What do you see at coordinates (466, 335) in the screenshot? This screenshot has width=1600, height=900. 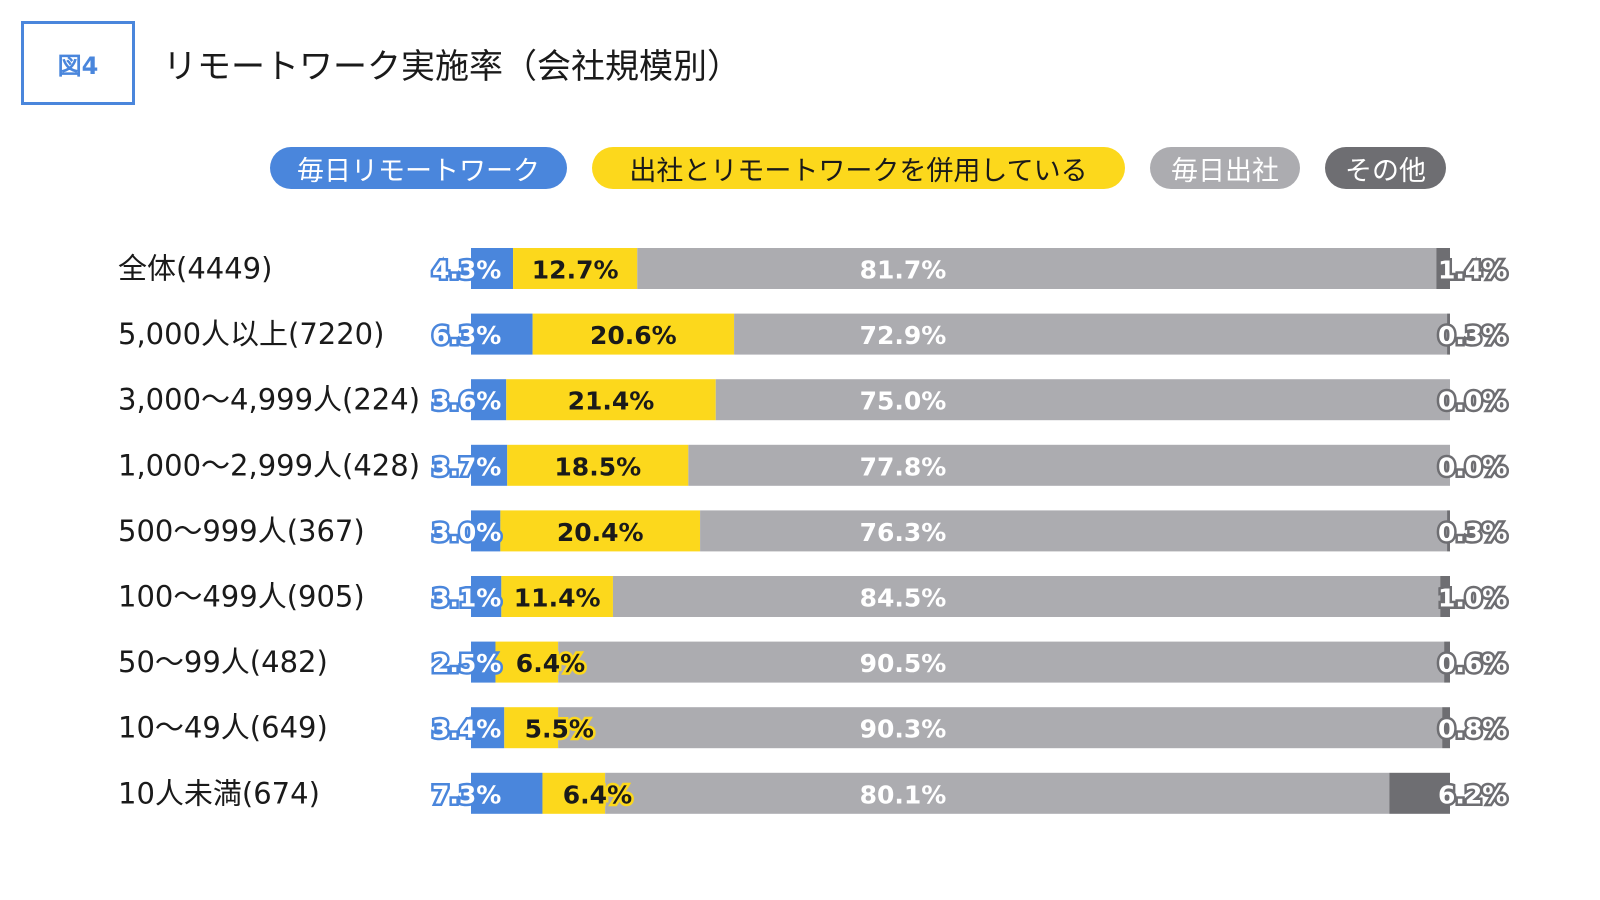 I see `data-label: 6.3%` at bounding box center [466, 335].